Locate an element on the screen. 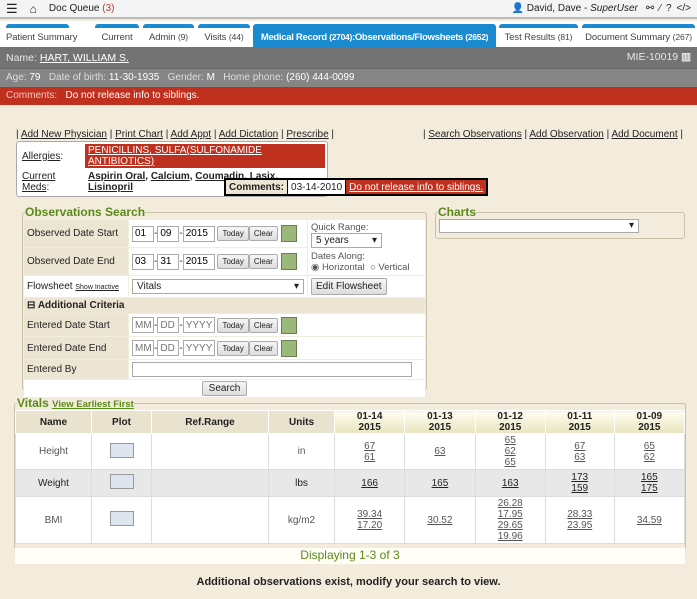  med-link: Lasix is located at coordinates (262, 176).